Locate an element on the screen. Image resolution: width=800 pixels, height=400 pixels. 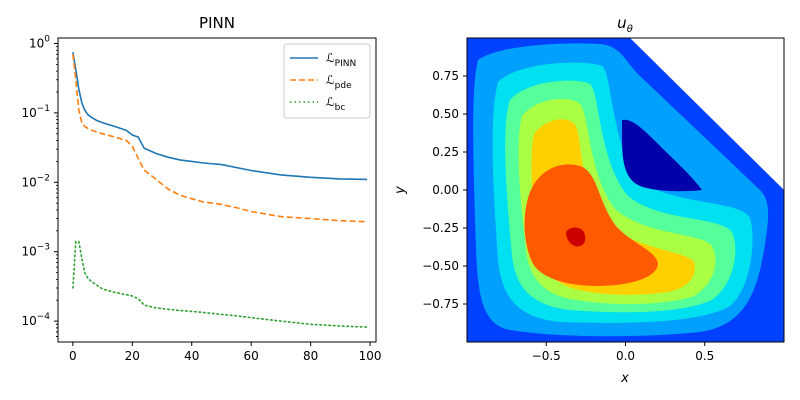
u-theta-y-tick-label: −0.50 is located at coordinates (440, 266).